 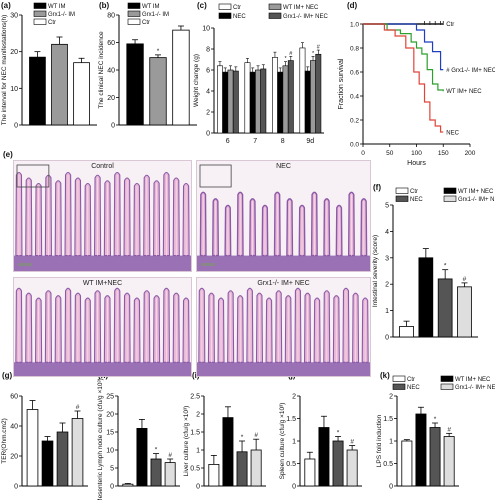 What do you see at coordinates (110, 451) in the screenshot?
I see `h-ytick-label: 10` at bounding box center [110, 451].